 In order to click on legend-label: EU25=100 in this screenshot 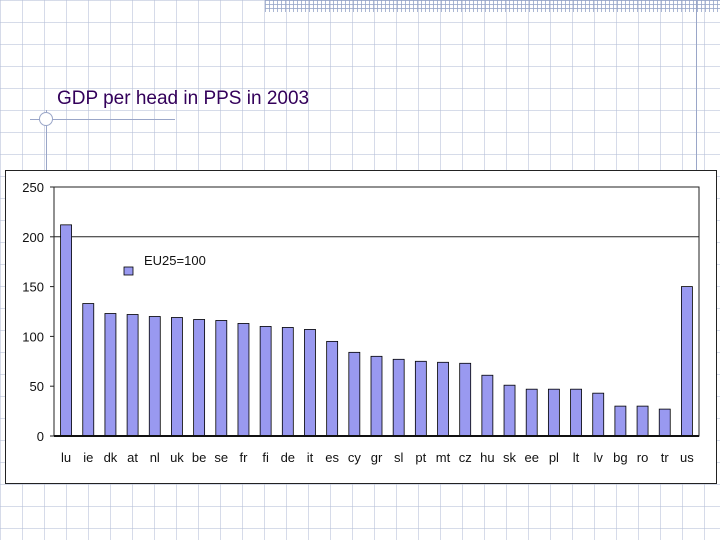, I will do `click(175, 260)`.